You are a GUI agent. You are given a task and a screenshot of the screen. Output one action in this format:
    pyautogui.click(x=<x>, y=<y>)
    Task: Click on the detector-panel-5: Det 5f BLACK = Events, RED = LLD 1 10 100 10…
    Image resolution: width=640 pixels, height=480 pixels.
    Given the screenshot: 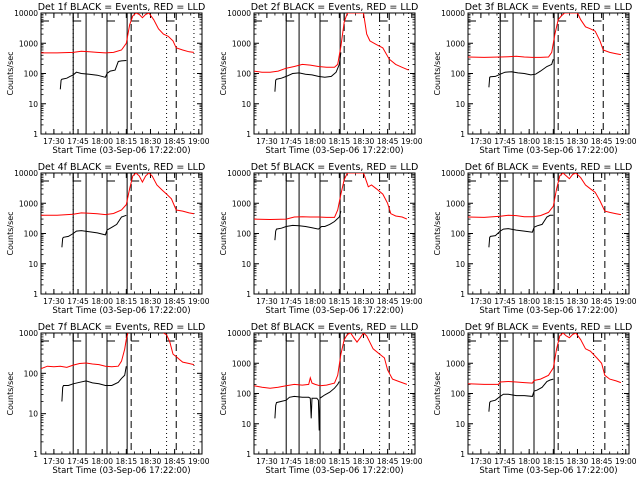 What is the action you would take?
    pyautogui.click(x=321, y=239)
    